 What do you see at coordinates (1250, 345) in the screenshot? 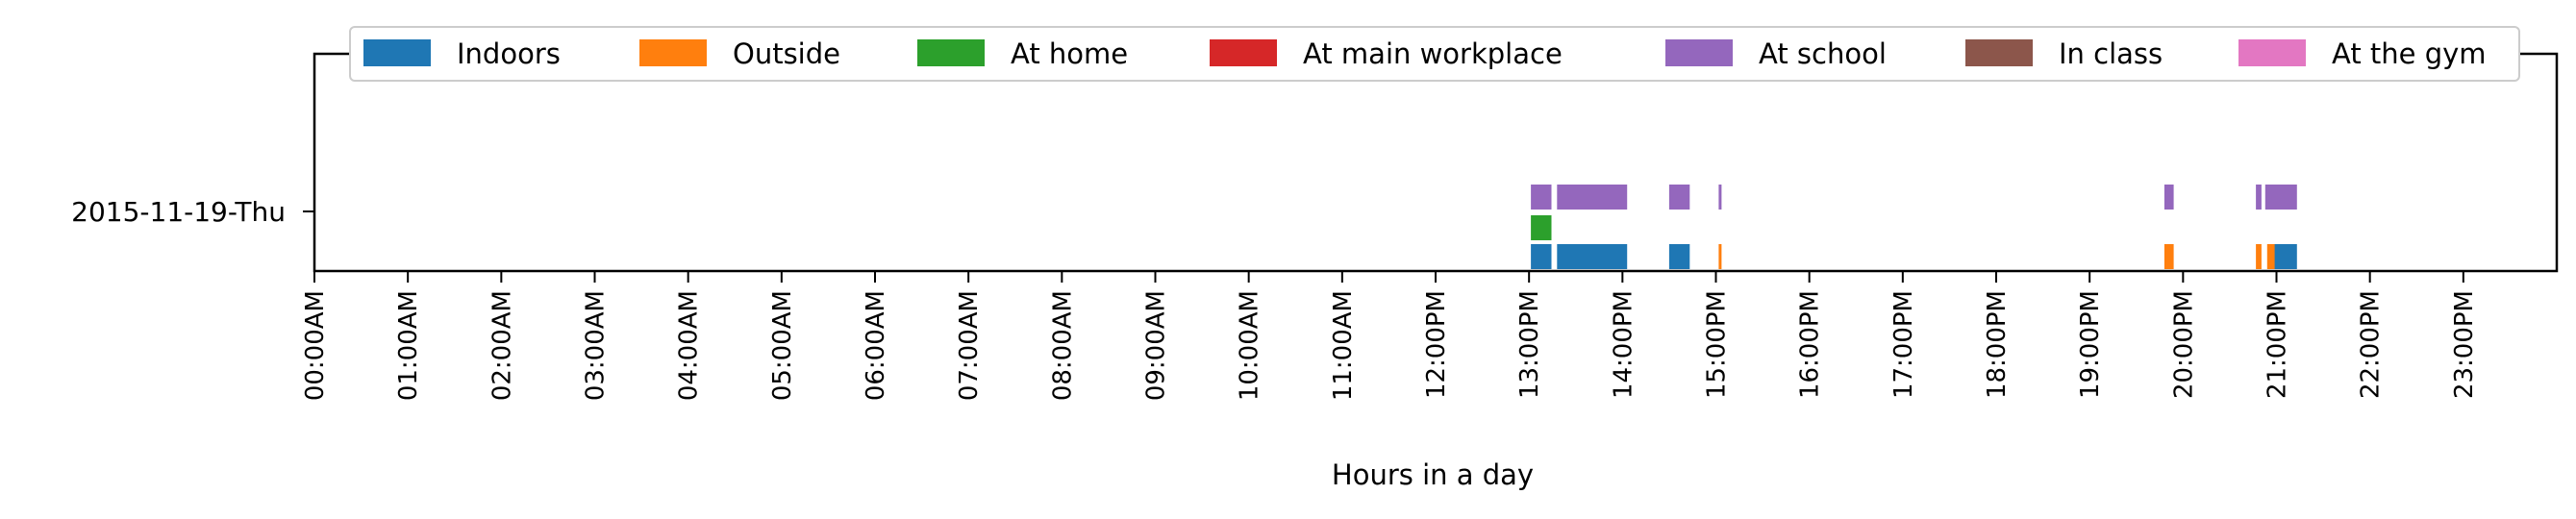
I see `x-tick-label: 10:00AM` at bounding box center [1250, 345].